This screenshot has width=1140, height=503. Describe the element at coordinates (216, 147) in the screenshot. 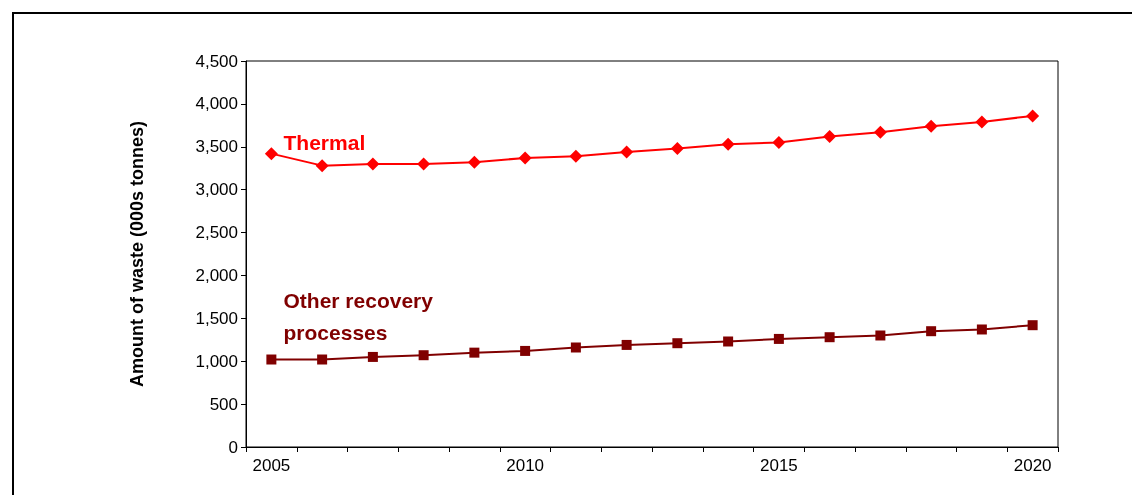

I see `y-tick-label: 3,500` at that location.